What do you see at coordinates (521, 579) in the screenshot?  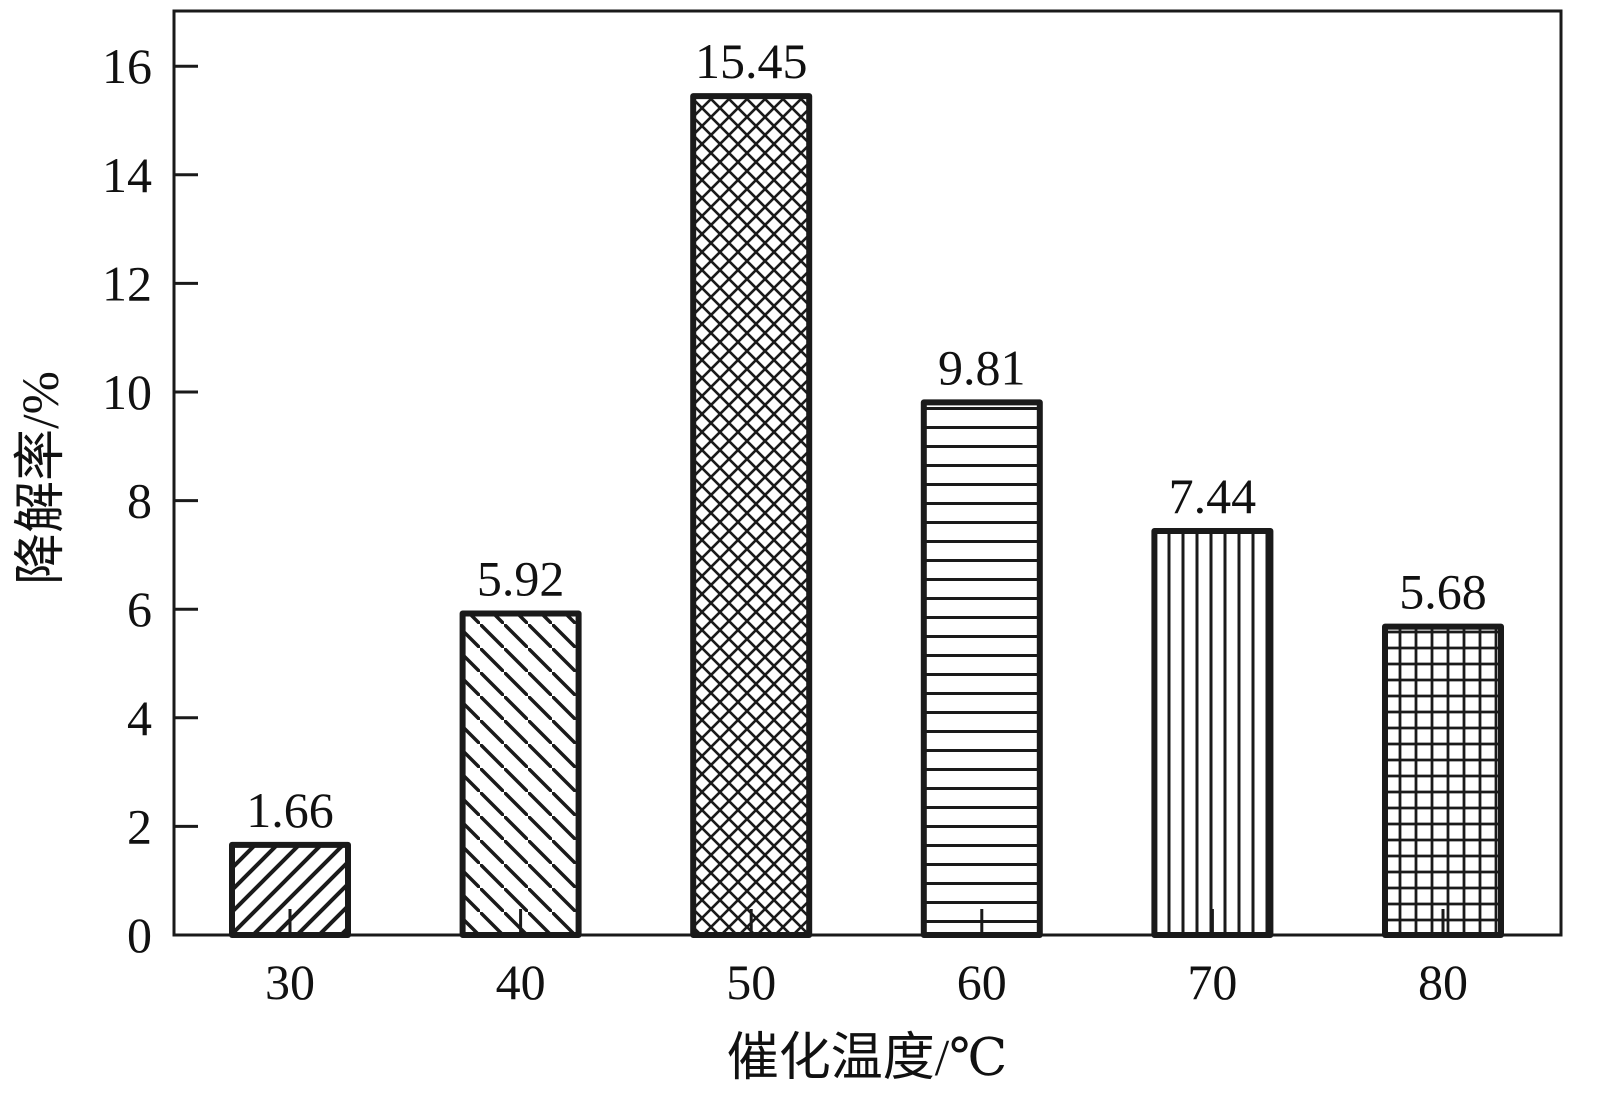 I see `data-label-40: 5.92` at bounding box center [521, 579].